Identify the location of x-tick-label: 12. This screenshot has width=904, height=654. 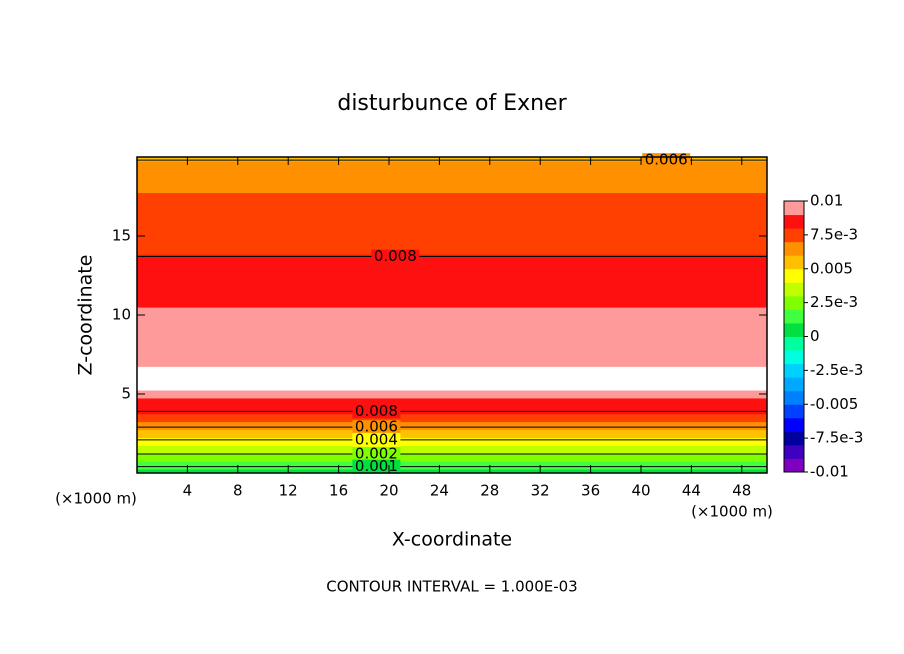
(288, 491).